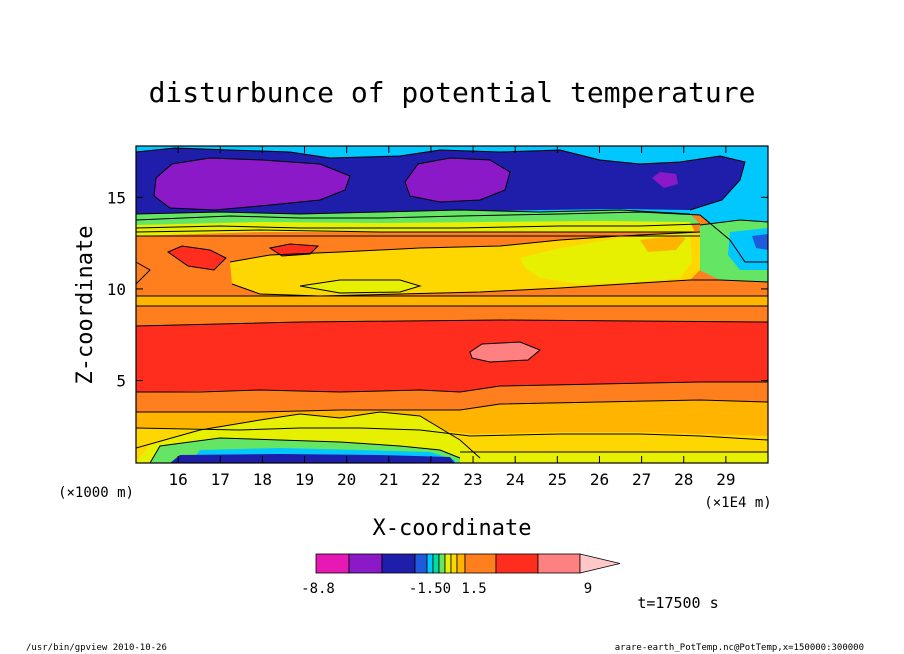  Describe the element at coordinates (85, 305) in the screenshot. I see `y-axis-label: Z-coordinate` at that location.